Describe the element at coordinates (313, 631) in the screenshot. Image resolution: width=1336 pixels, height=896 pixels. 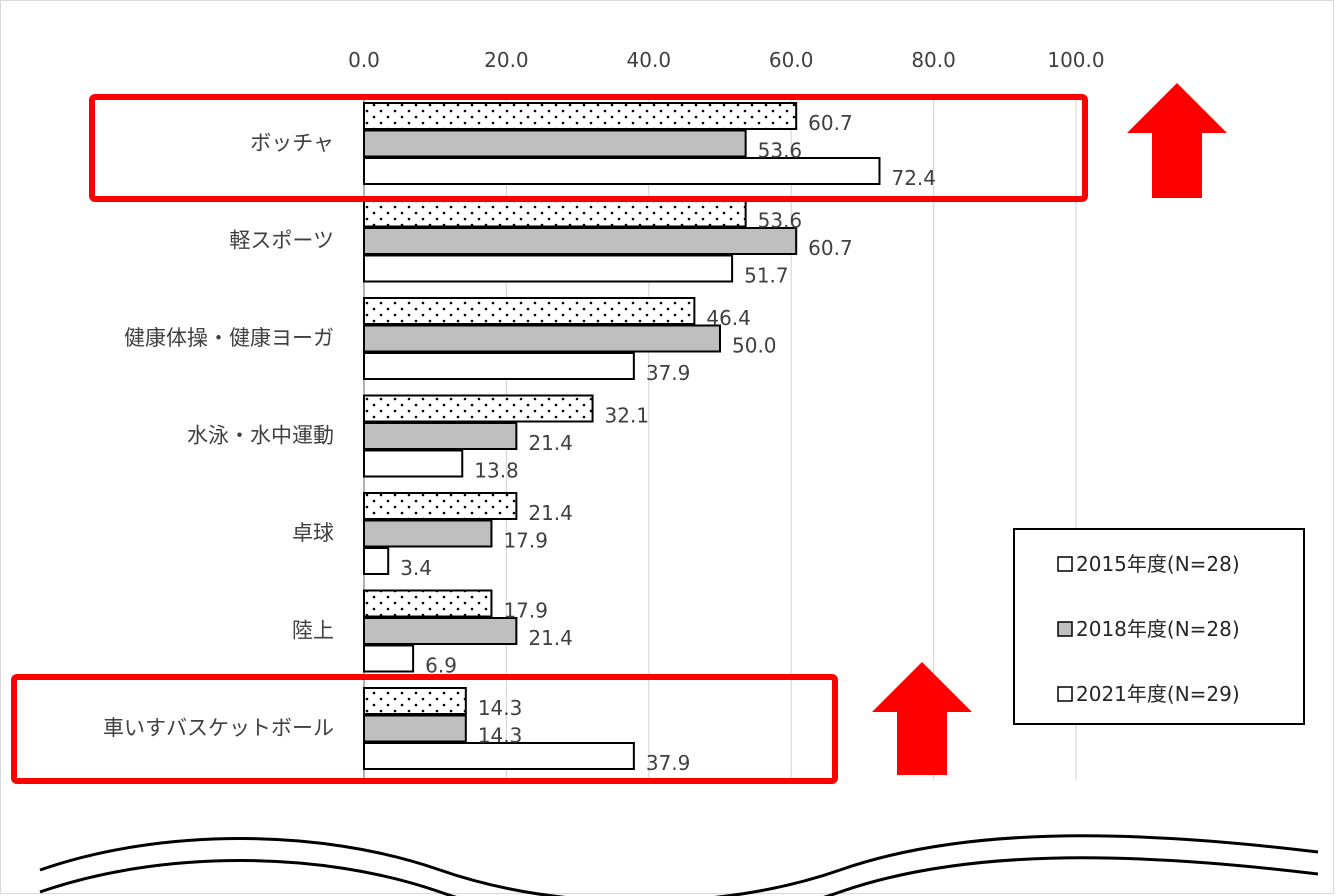
I see `category-label: 陸上` at that location.